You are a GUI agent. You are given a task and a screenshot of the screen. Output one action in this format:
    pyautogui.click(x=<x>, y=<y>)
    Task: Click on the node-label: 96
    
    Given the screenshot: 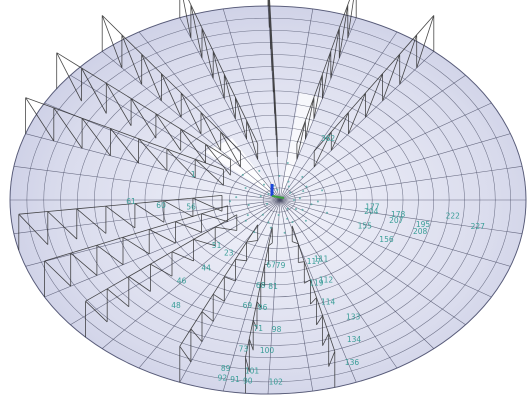 What is the action you would take?
    pyautogui.click(x=263, y=307)
    